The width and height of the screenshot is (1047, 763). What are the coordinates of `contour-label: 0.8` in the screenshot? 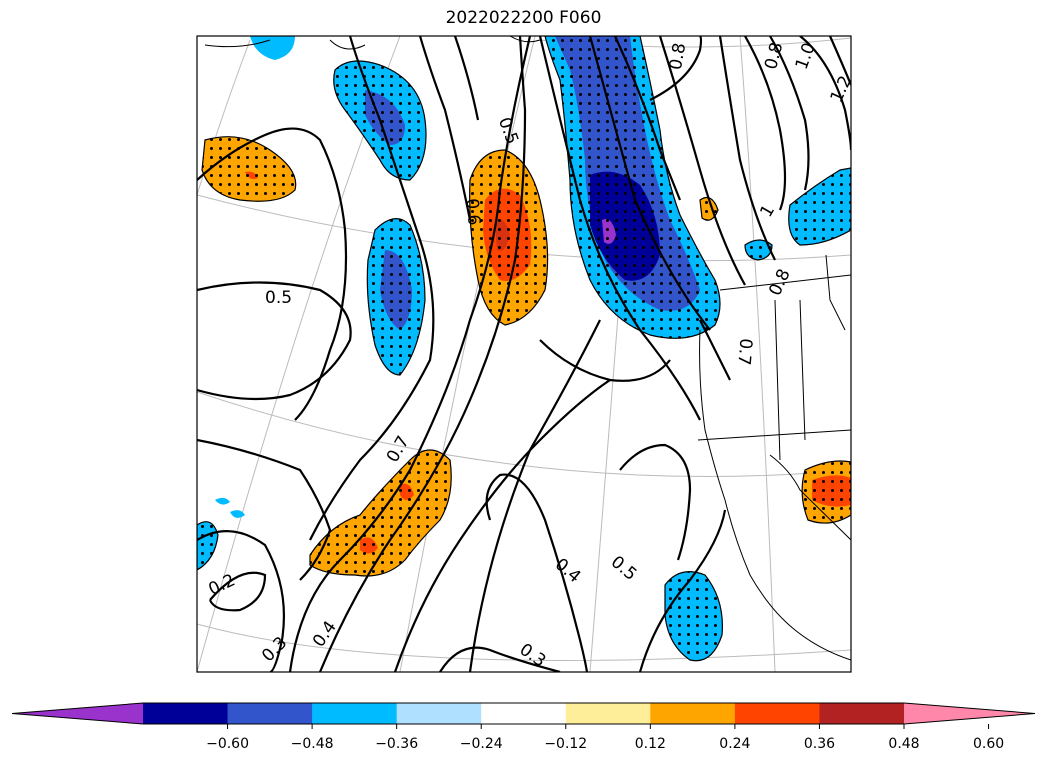 It's located at (678, 56).